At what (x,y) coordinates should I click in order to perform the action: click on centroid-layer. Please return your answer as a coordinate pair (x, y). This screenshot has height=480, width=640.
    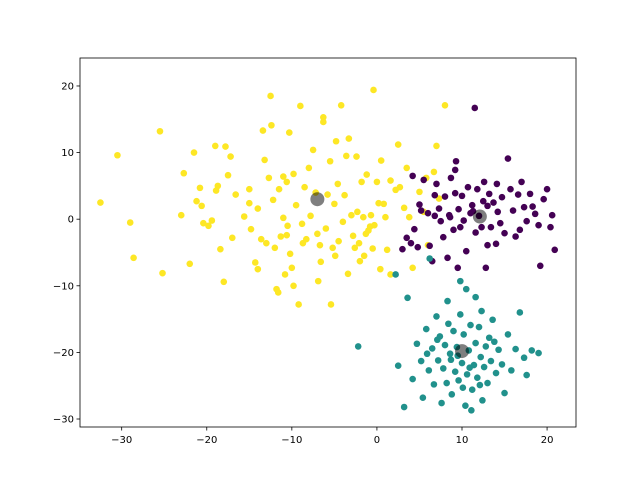
    Looking at the image, I should click on (398, 275).